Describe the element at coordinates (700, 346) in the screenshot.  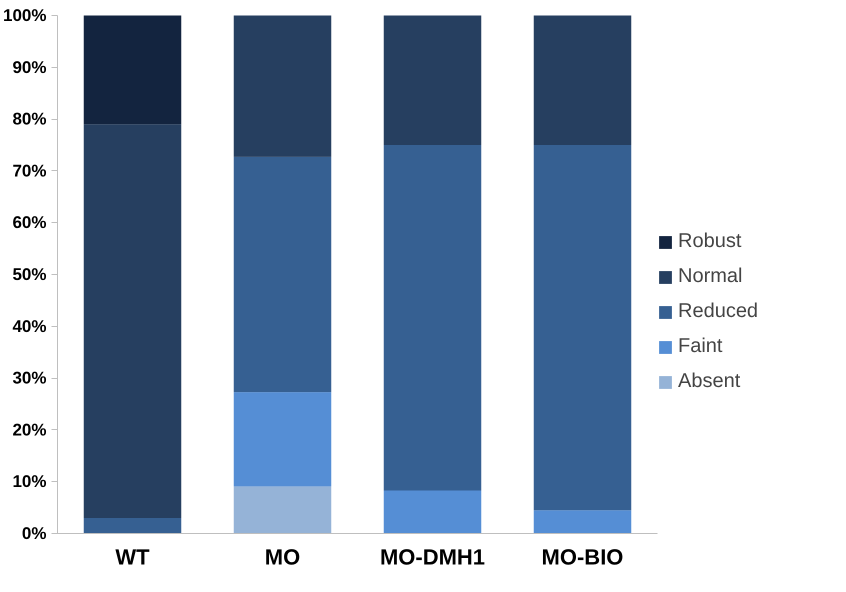
I see `legend-label: Faint` at that location.